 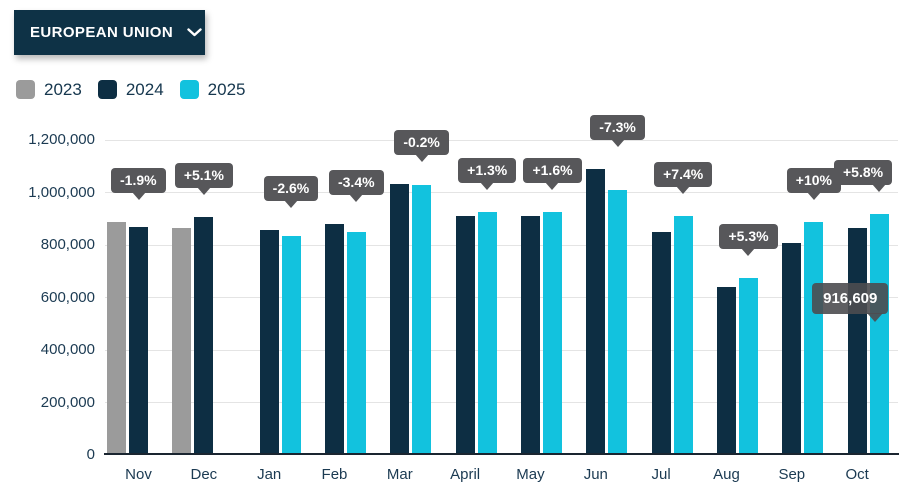 I want to click on x-axis-label: Jan, so click(x=269, y=474).